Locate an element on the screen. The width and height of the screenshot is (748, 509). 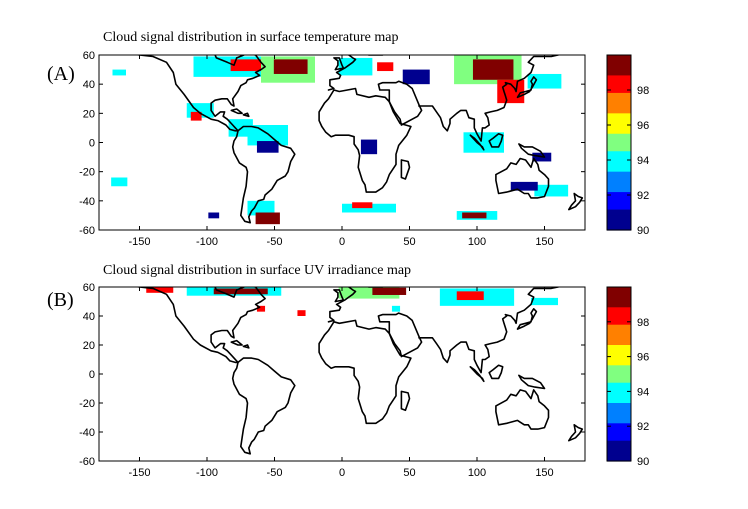
panel-a-colorbar: 98 96 94 92 90 is located at coordinates (627, 145).